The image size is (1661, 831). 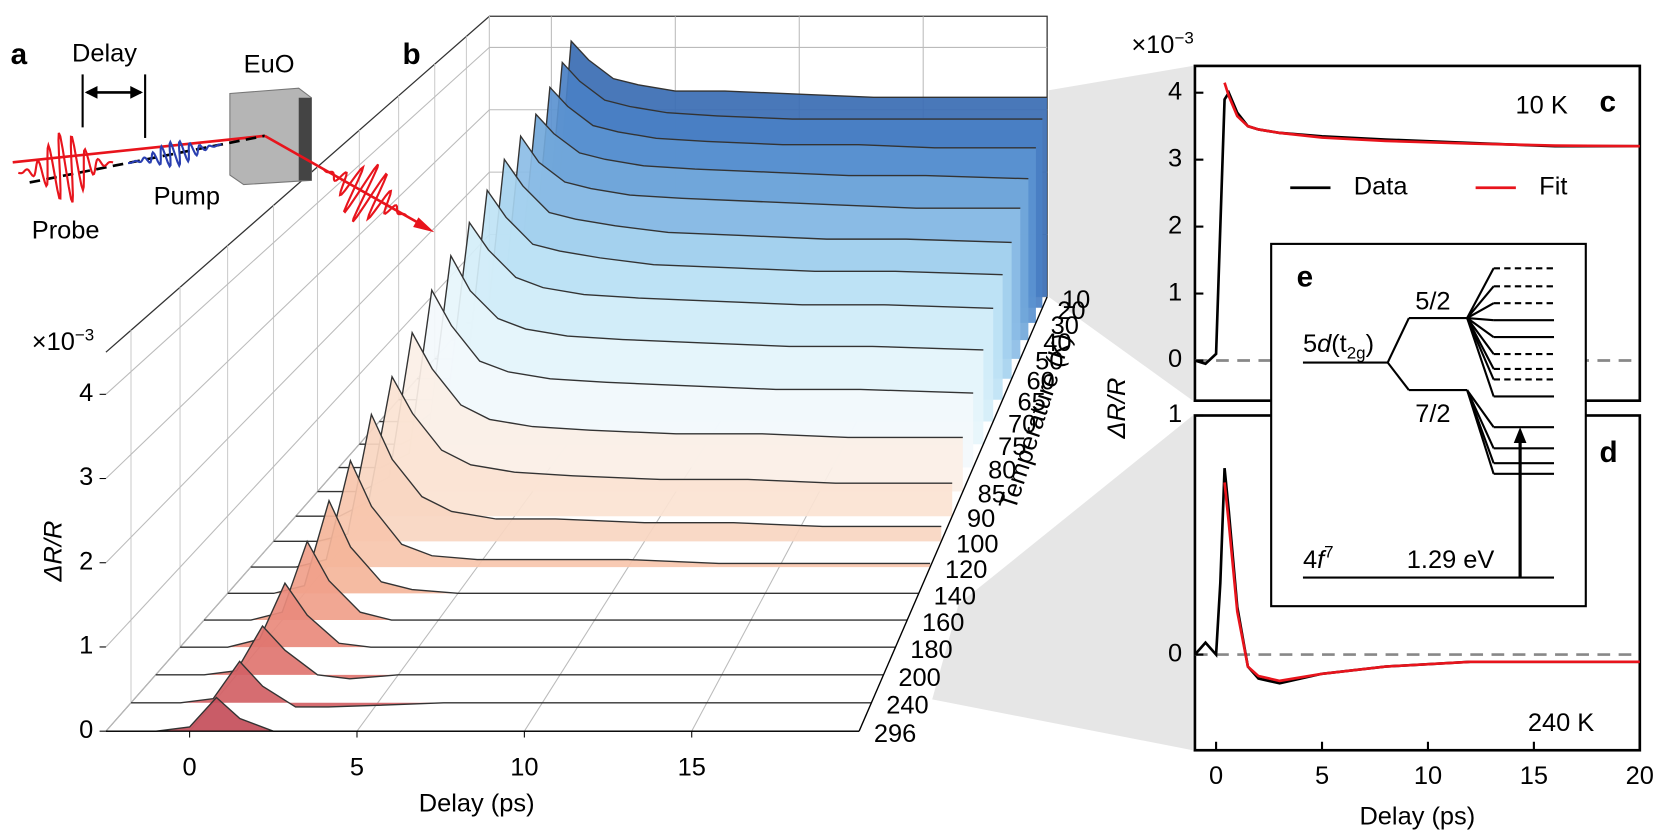 I want to click on depth-tick-label: 80, so click(x=1002, y=470).